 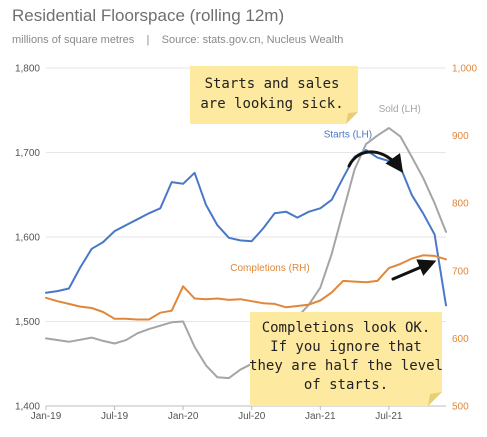 What do you see at coordinates (269, 268) in the screenshot?
I see `series-label-completions-rh: Completions (RH)` at bounding box center [269, 268].